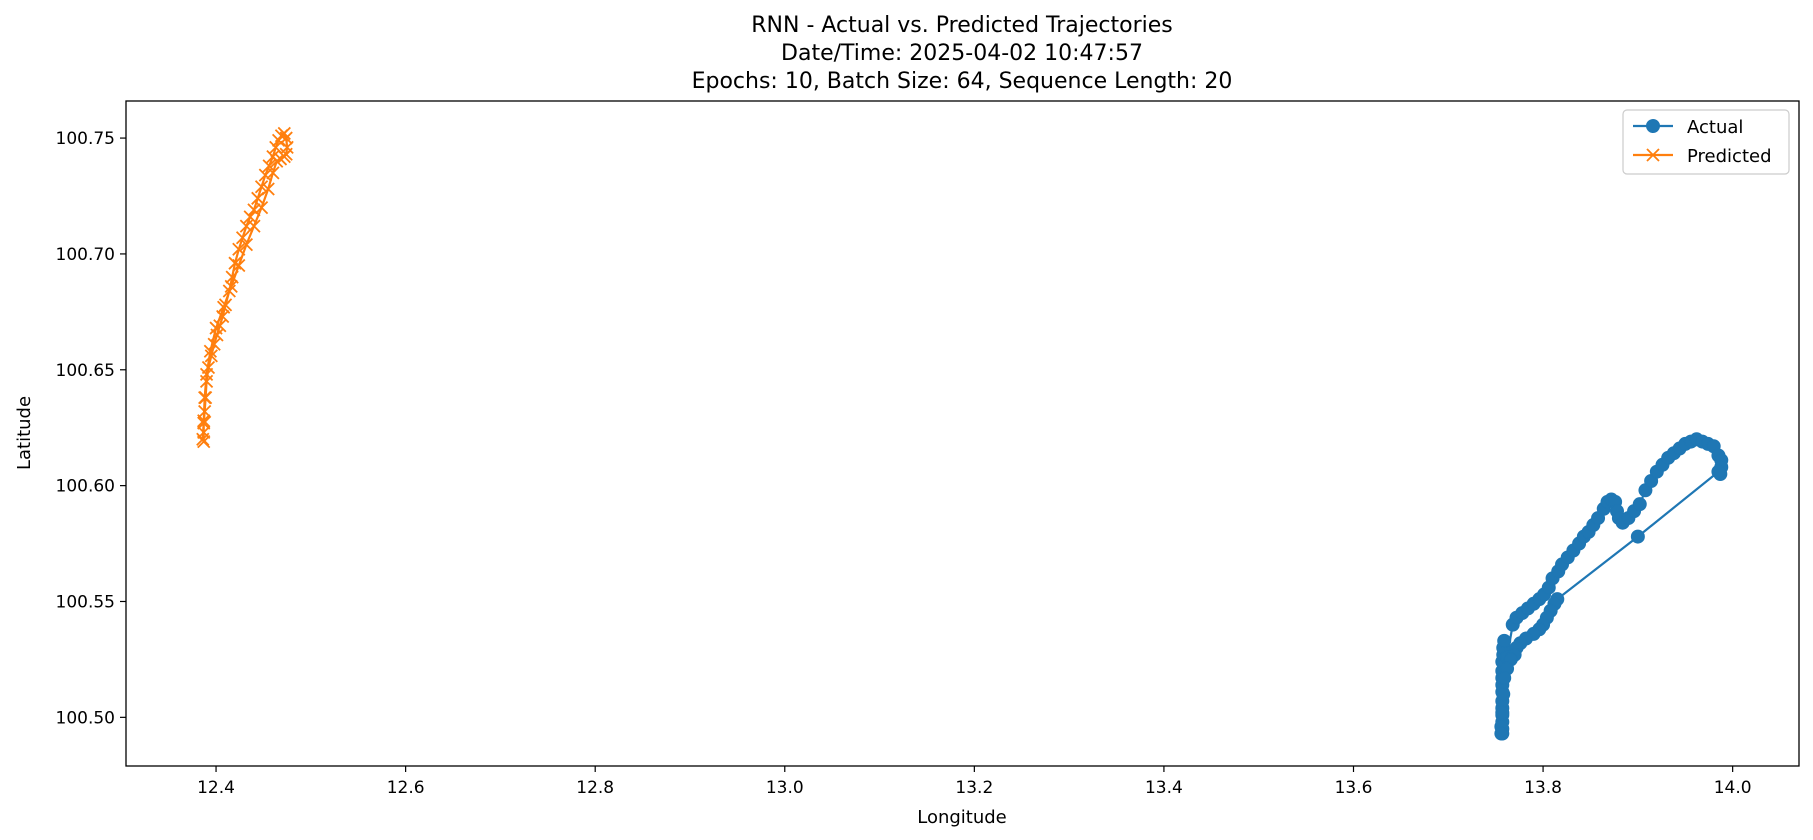 The width and height of the screenshot is (1813, 840). I want to click on x-axis-label: Longitude, so click(962, 817).